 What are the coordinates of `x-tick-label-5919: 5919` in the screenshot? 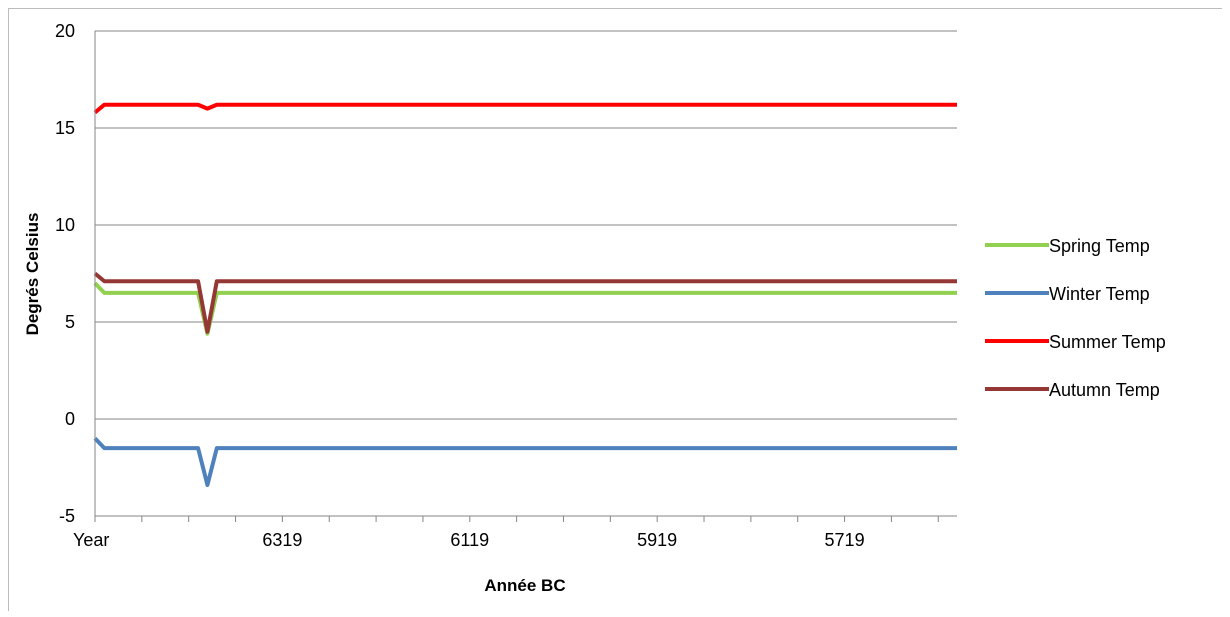 It's located at (657, 540).